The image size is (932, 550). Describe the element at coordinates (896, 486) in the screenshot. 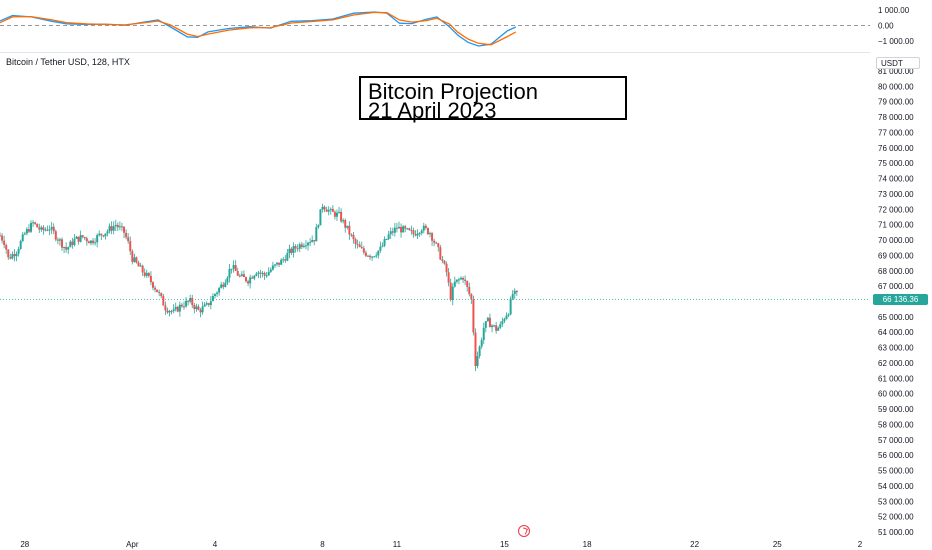

I see `price-y-tick-label: 54 000.00` at that location.